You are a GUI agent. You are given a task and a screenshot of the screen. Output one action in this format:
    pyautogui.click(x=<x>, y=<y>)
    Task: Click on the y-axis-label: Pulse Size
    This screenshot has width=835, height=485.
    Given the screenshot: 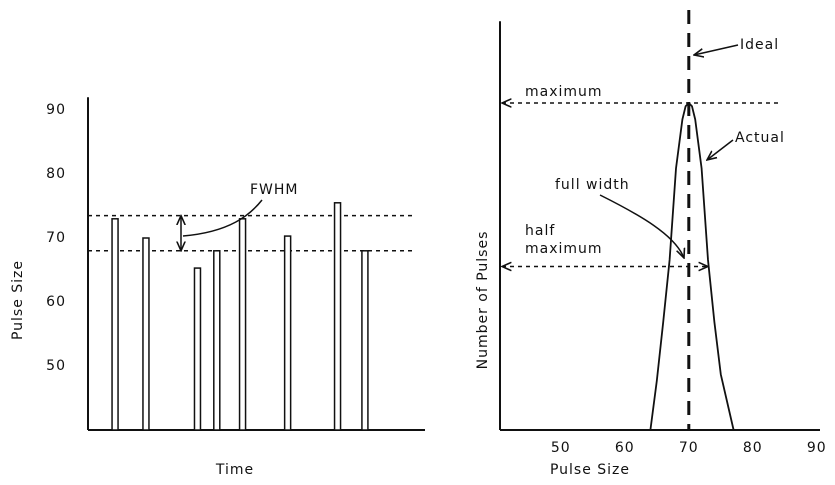 What is the action you would take?
    pyautogui.click(x=18, y=300)
    